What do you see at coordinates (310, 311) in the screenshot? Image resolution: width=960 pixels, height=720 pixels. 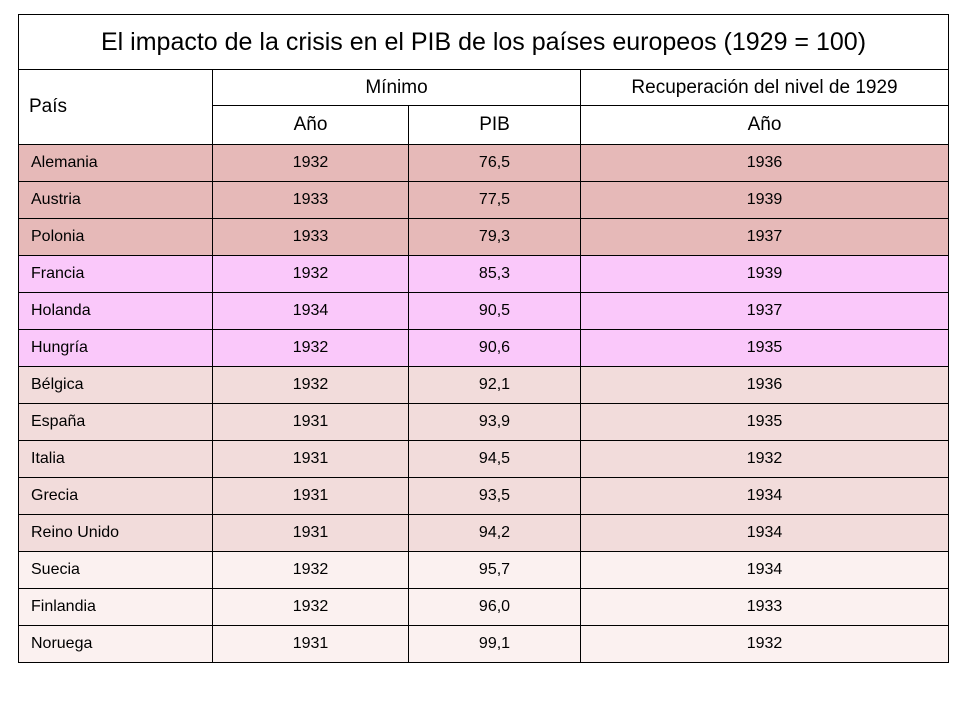 I see `min-year-cell: 1934` at bounding box center [310, 311].